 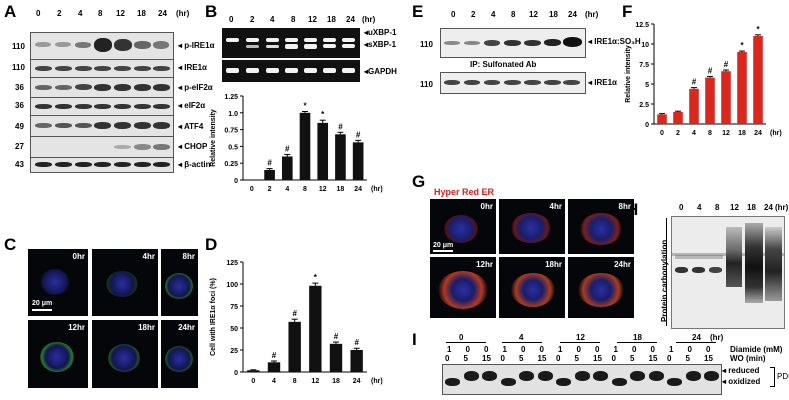 I want to click on x-tick-label: 4, so click(x=287, y=189).